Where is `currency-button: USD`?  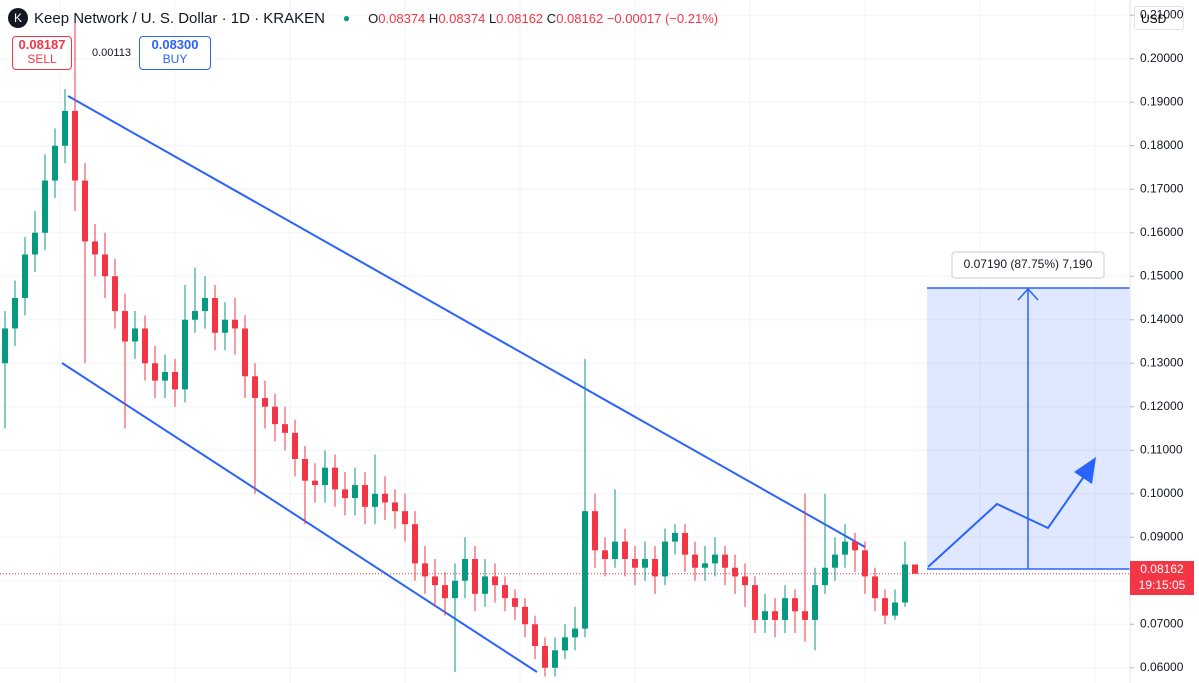
currency-button: USD is located at coordinates (1159, 18).